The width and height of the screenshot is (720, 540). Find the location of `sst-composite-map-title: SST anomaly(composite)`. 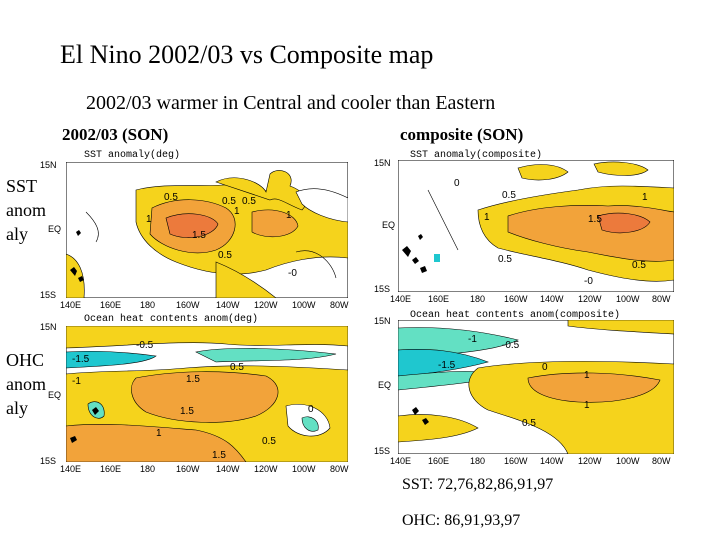

sst-composite-map-title: SST anomaly(composite) is located at coordinates (476, 155).